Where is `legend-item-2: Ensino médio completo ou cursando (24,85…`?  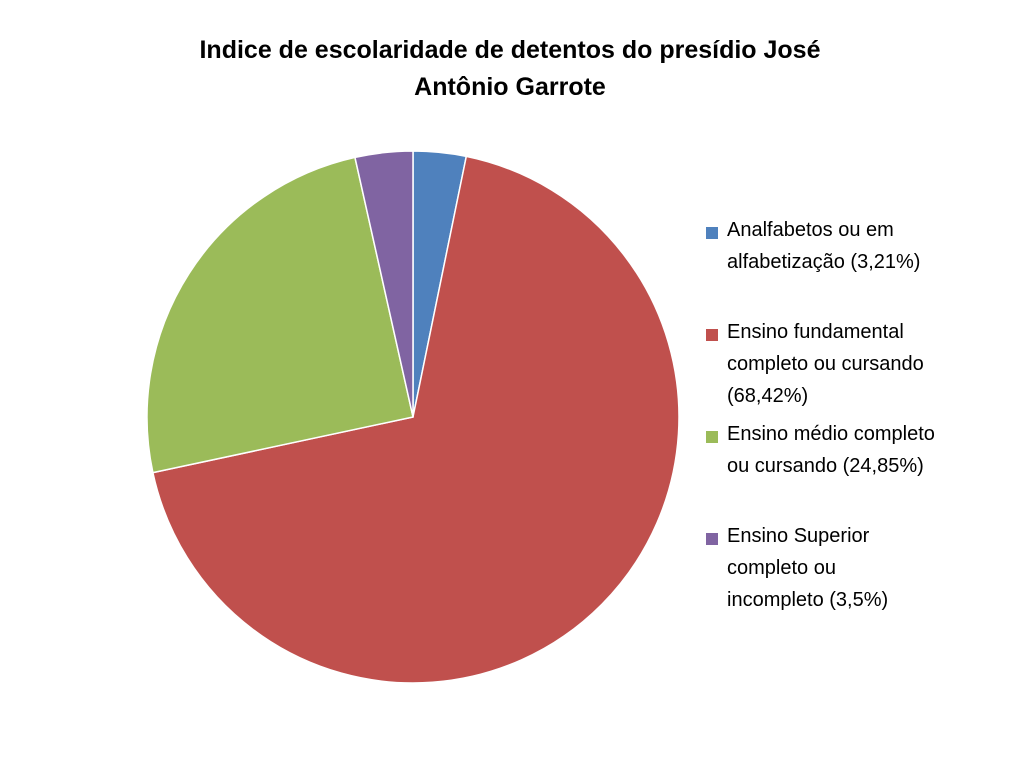 legend-item-2: Ensino médio completo ou cursando (24,85… is located at coordinates (851, 450).